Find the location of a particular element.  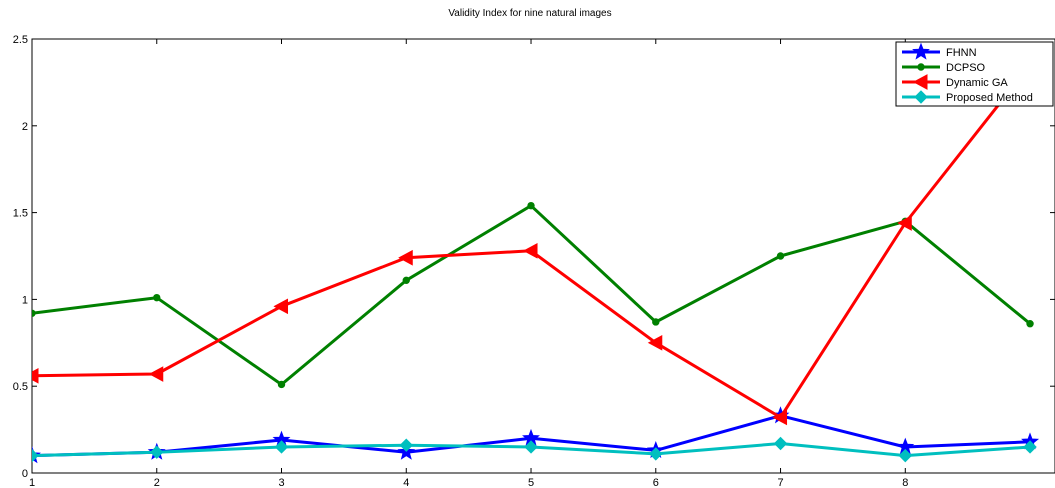

x-tick-label: 5 is located at coordinates (531, 482).